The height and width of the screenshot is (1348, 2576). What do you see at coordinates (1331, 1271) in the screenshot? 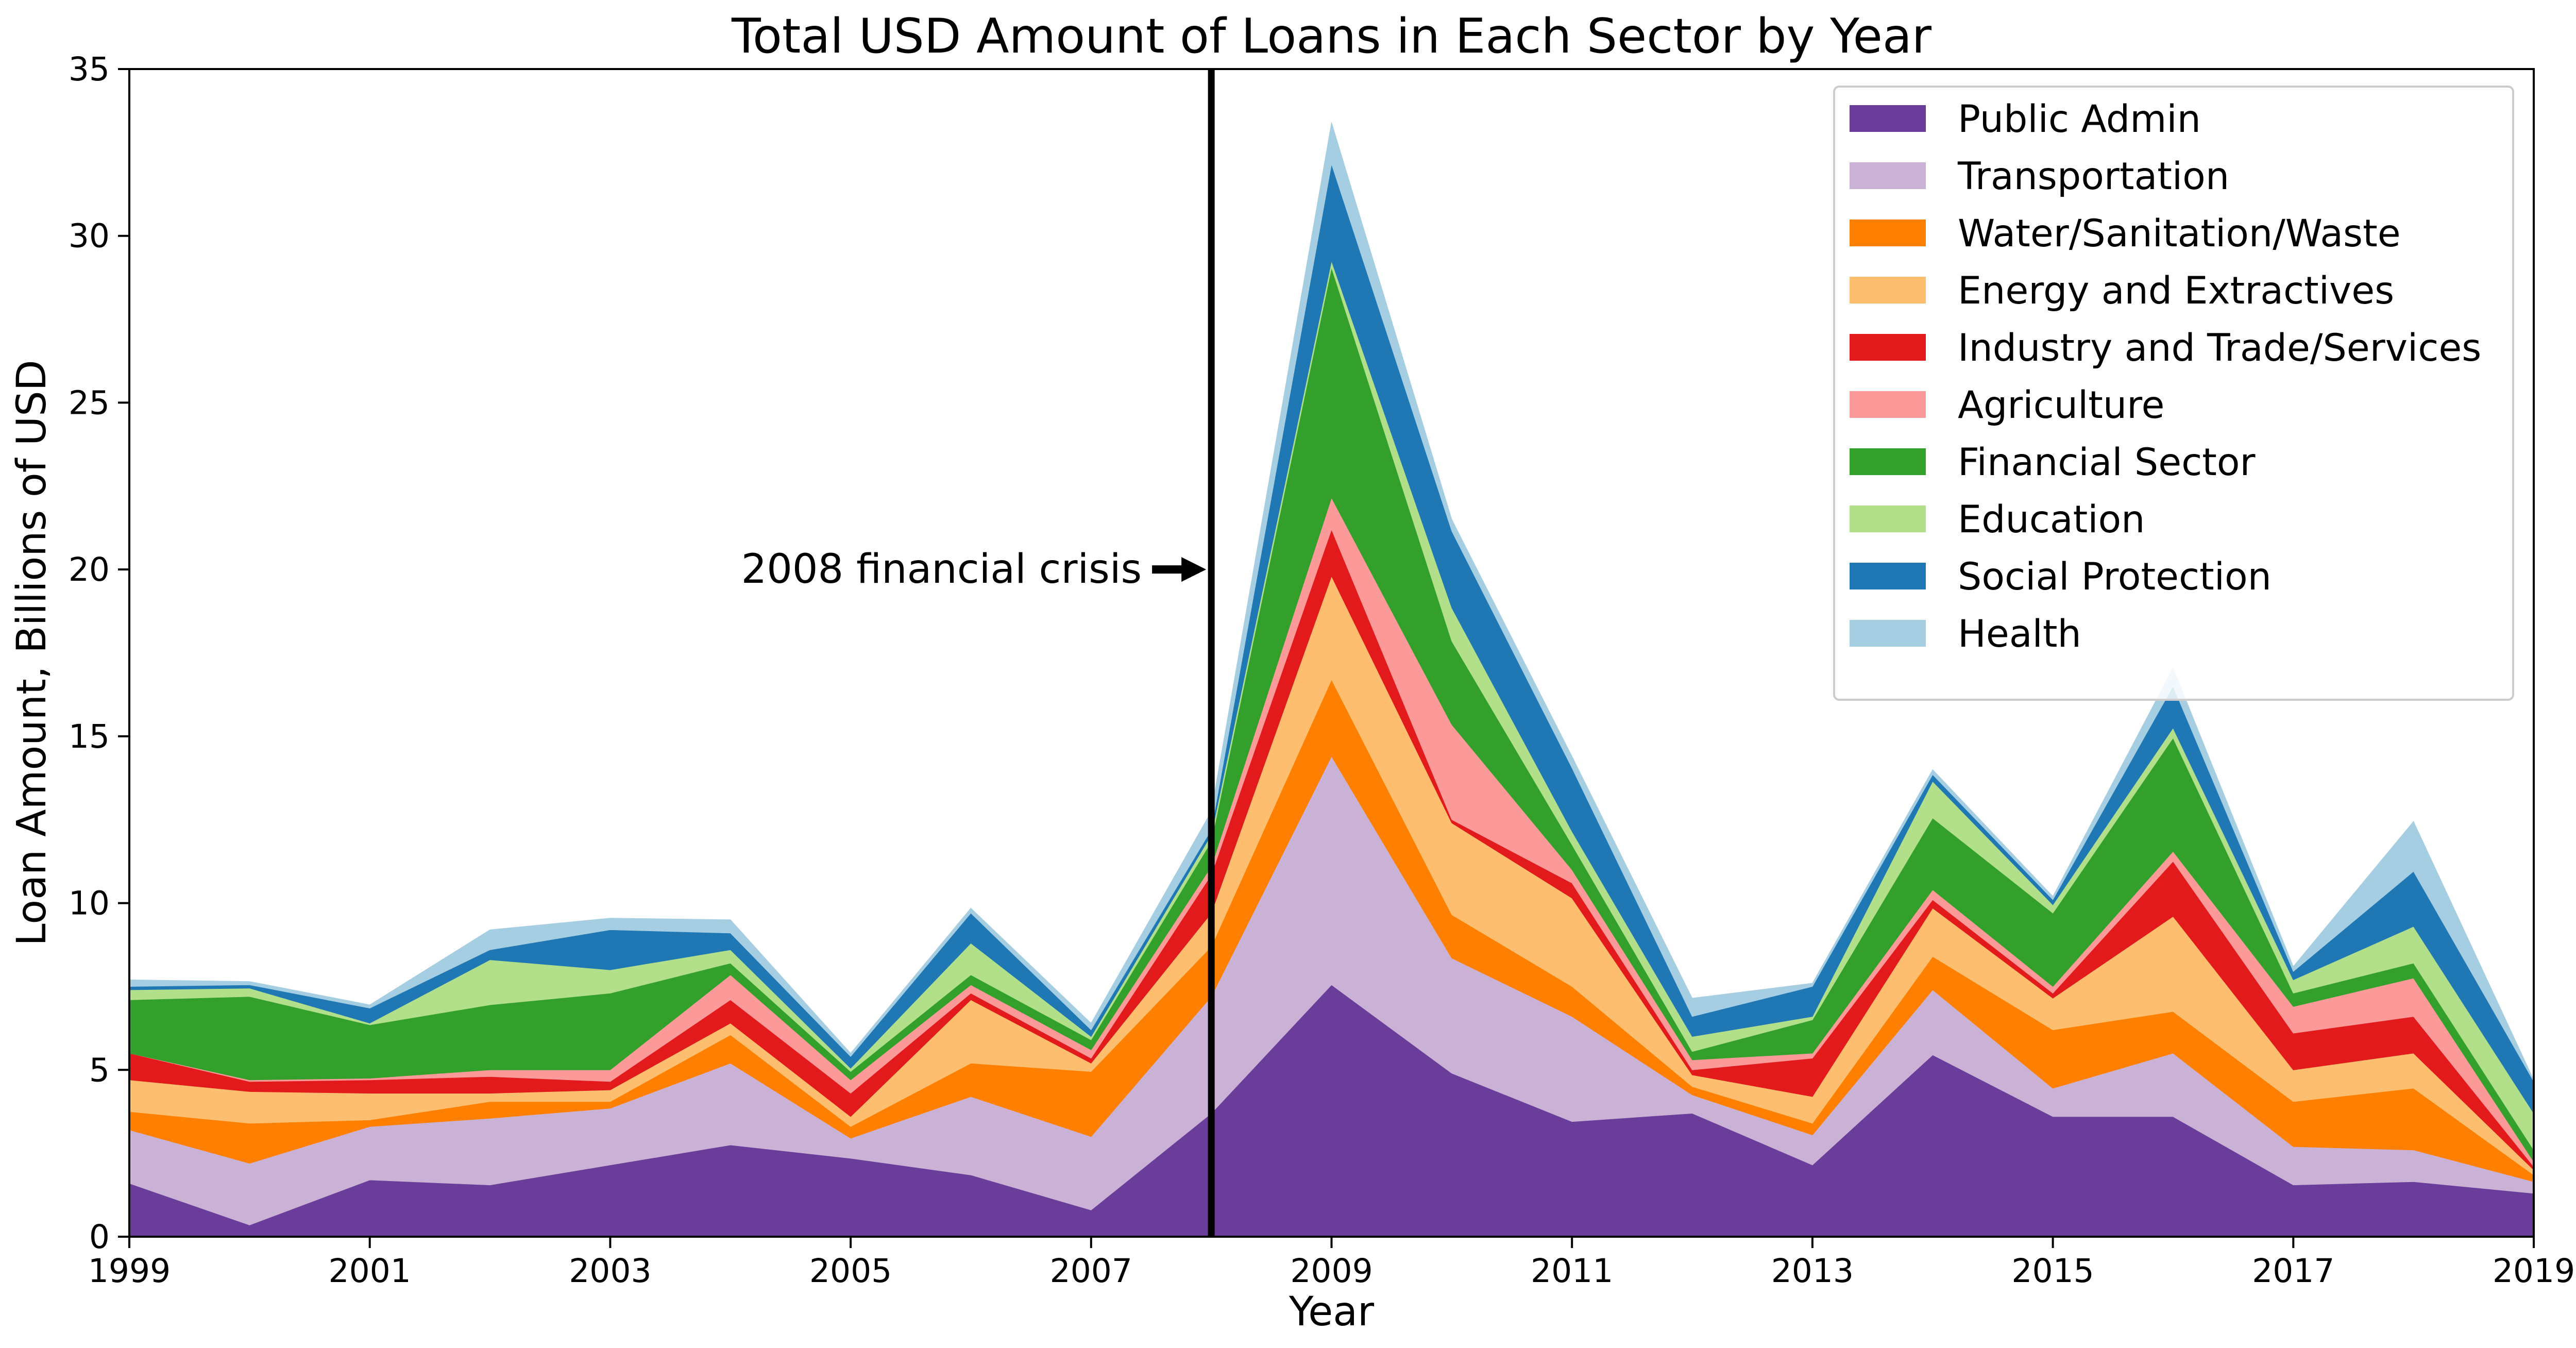
I see `x-tick-label: 2009` at bounding box center [1331, 1271].